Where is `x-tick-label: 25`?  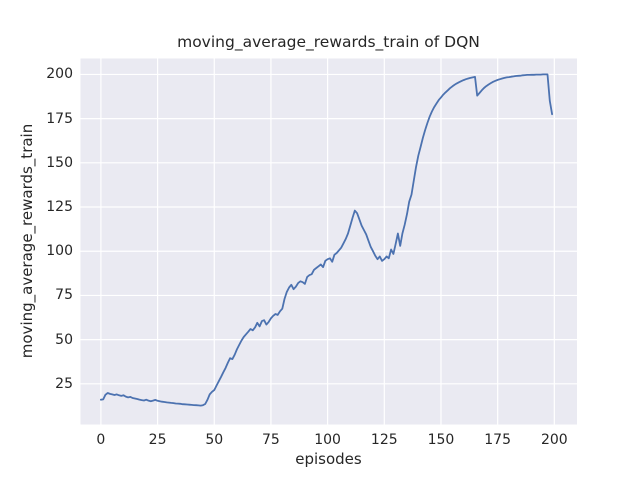
x-tick-label: 25 is located at coordinates (157, 440).